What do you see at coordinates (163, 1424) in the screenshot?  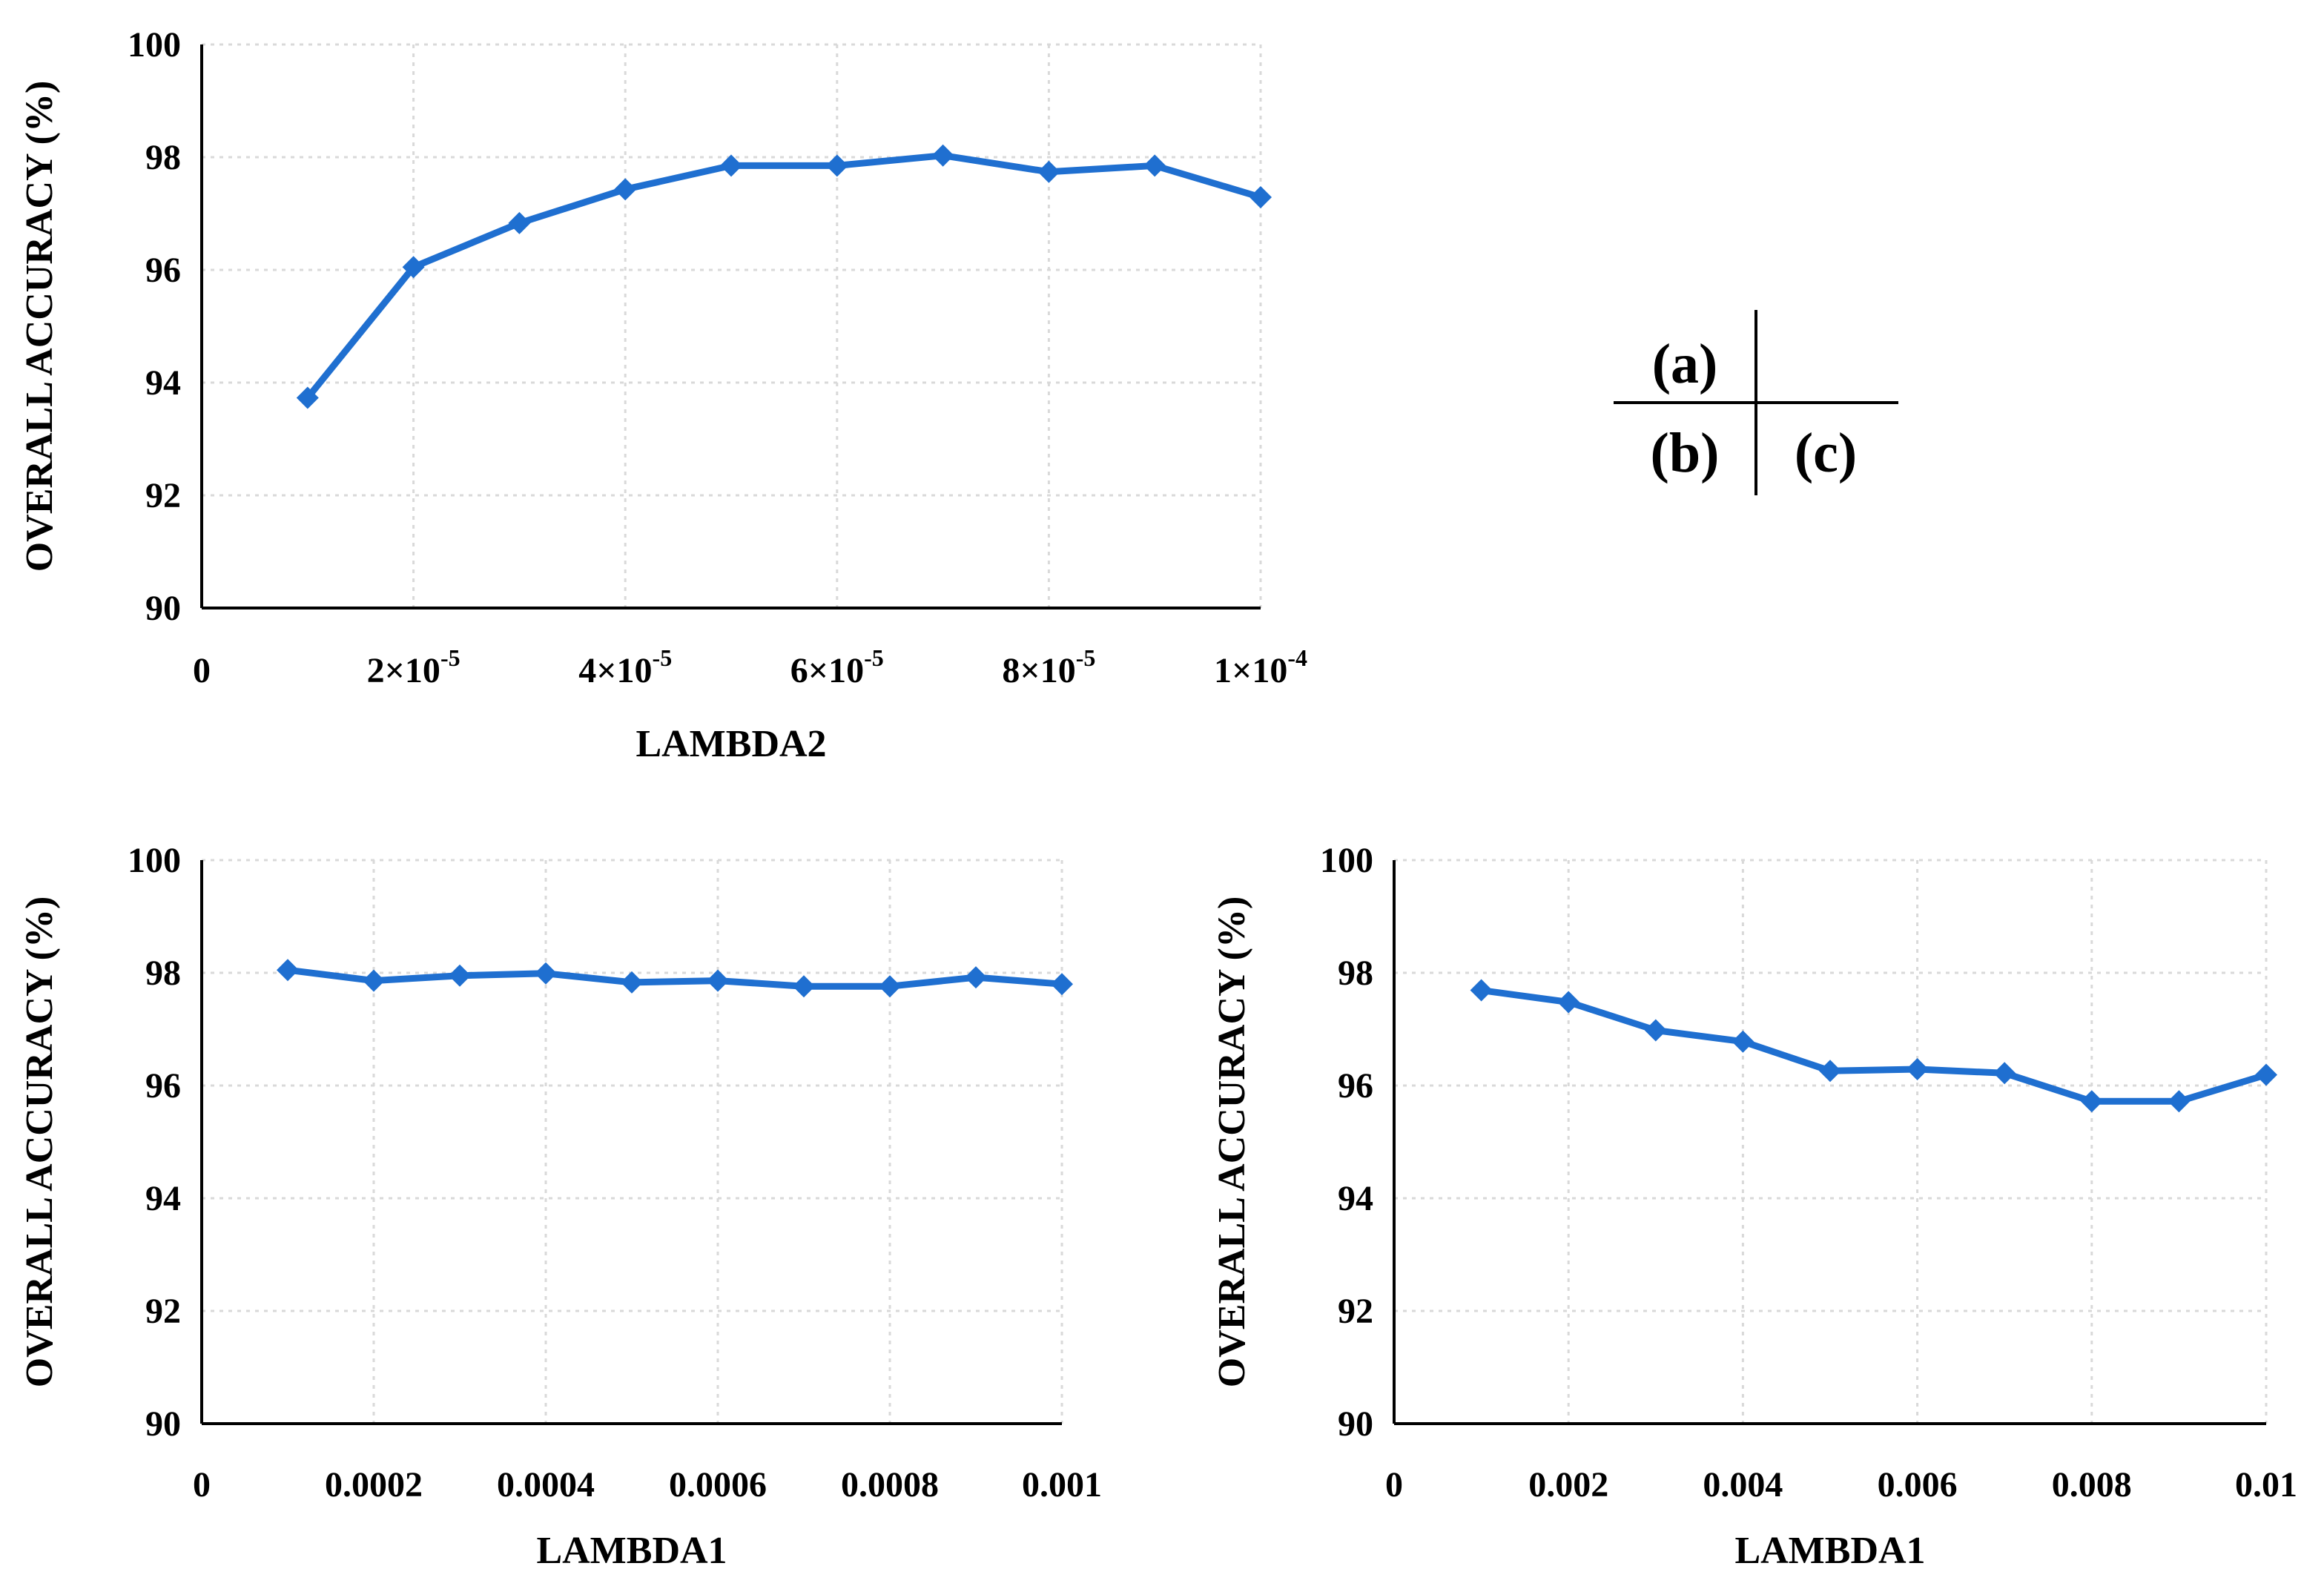 I see `y-tick-label-b-0: 90` at bounding box center [163, 1424].